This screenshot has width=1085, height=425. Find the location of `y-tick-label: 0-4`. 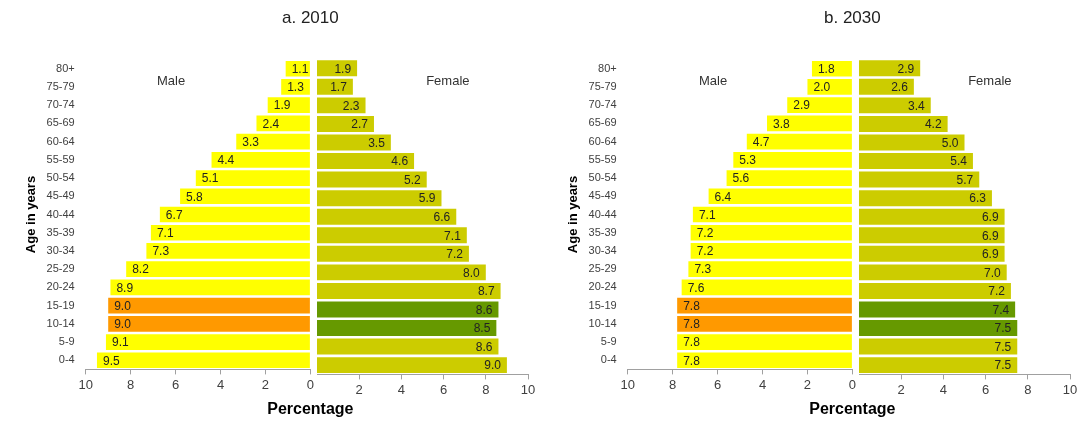

y-tick-label: 0-4 is located at coordinates (608, 359).